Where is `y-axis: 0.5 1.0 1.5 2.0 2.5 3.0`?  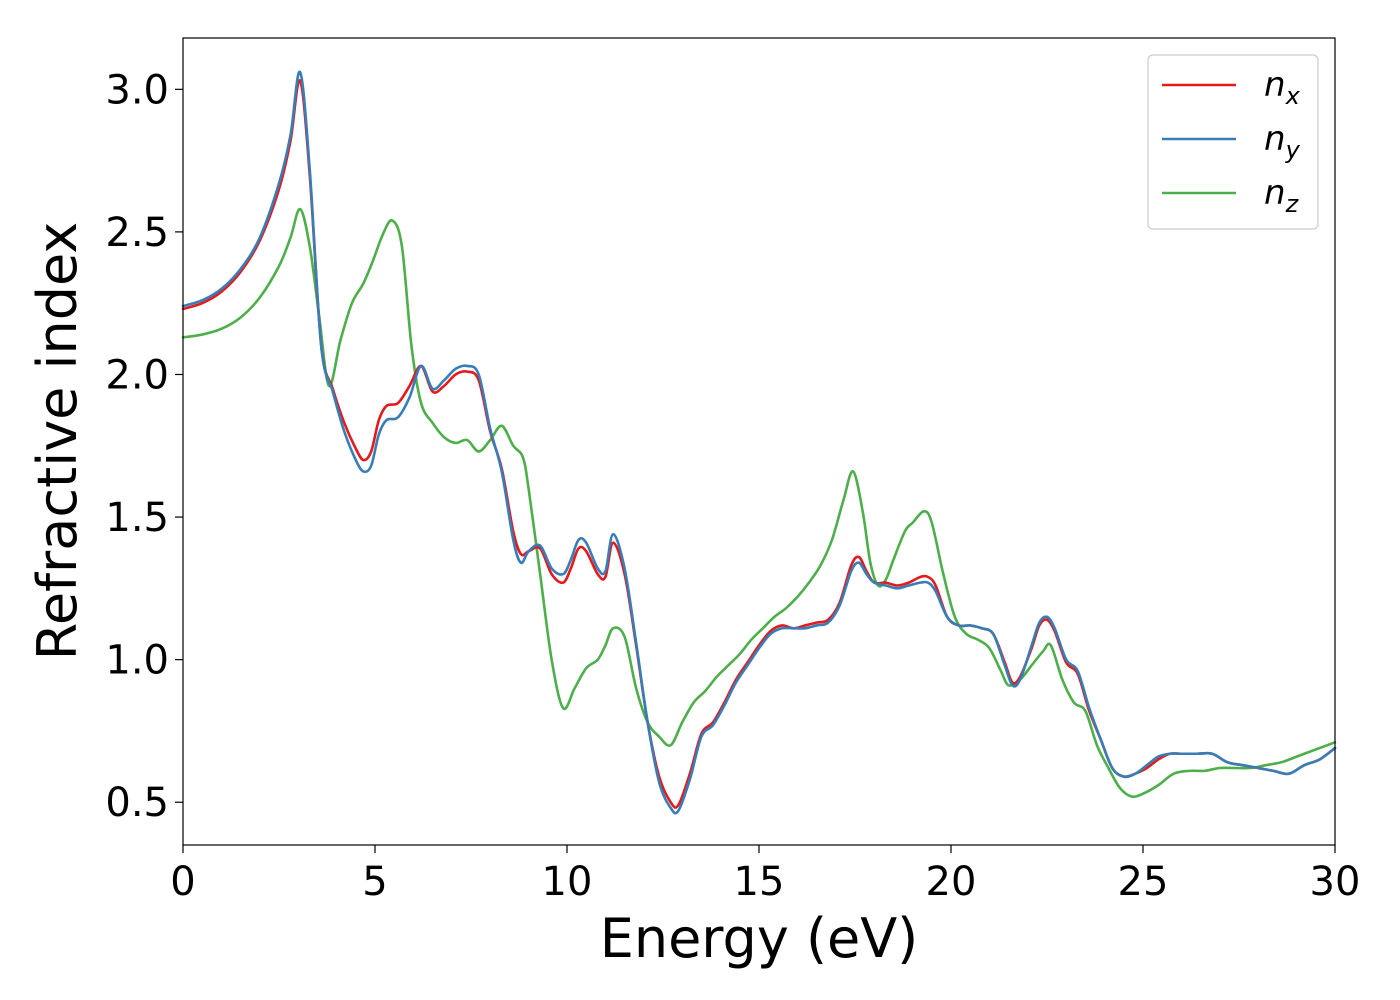 y-axis: 0.5 1.0 1.5 2.0 2.5 3.0 is located at coordinates (144, 446).